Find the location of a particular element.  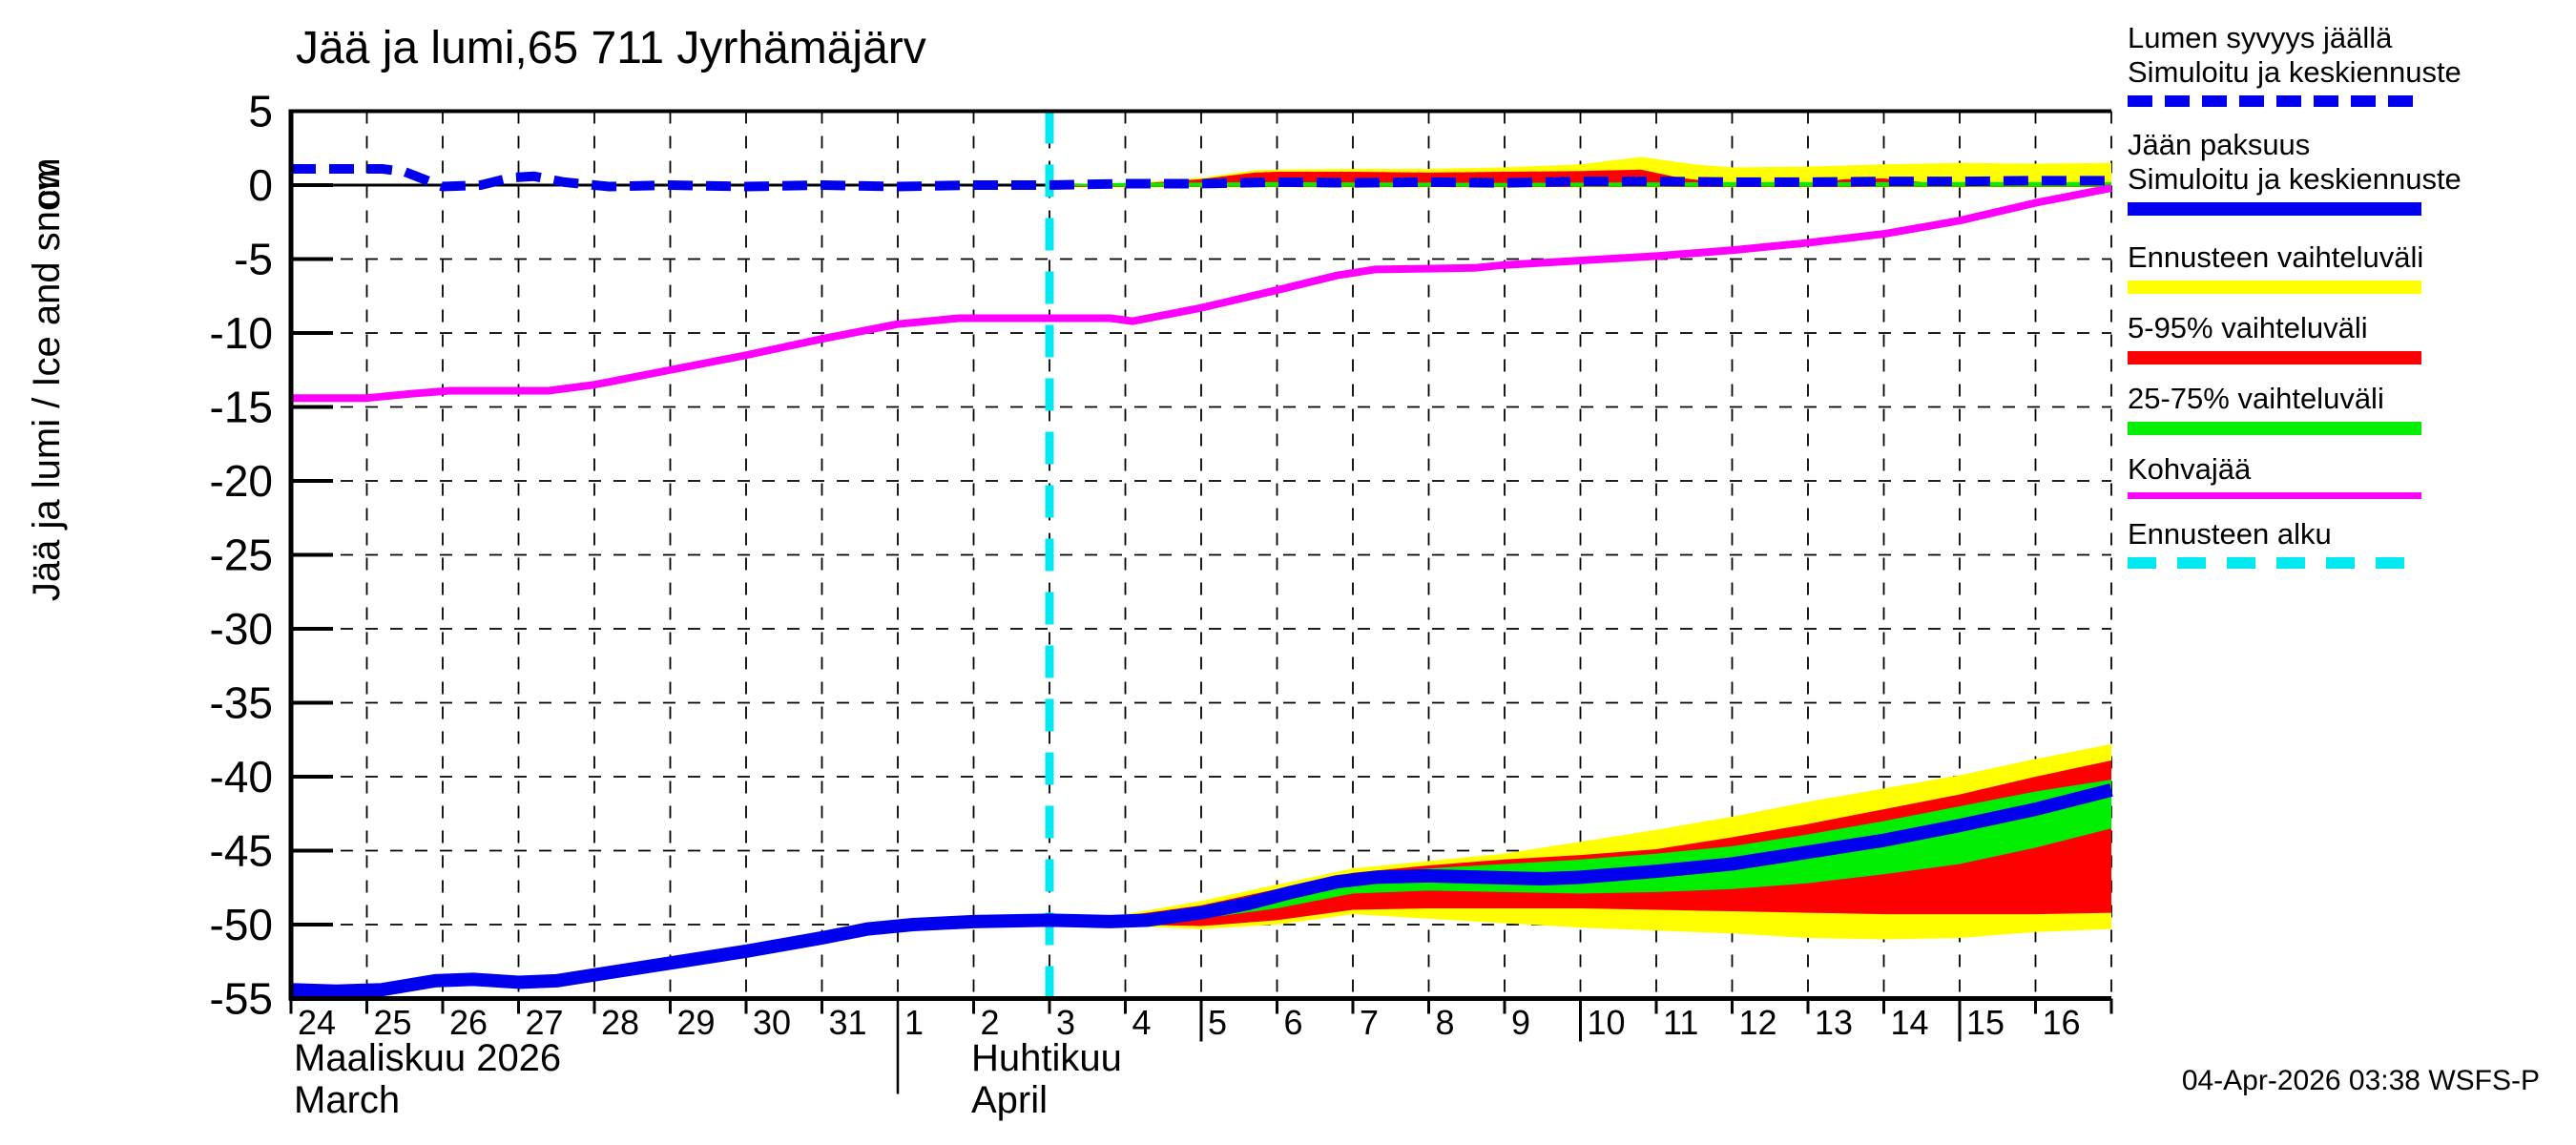

svg-text: 11 is located at coordinates (1680, 1022).